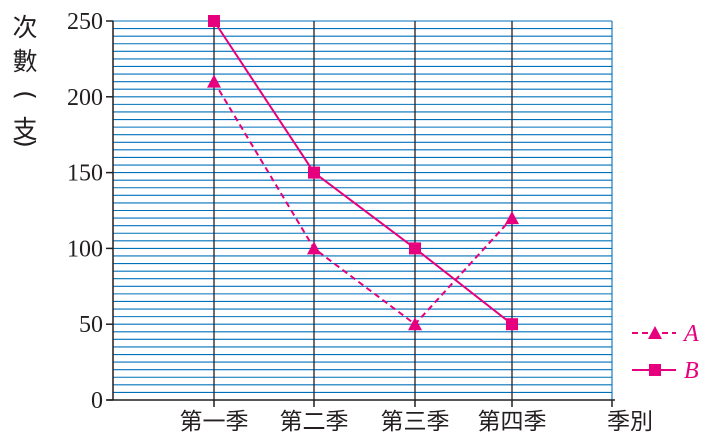  I want to click on legend-label: B, so click(691, 371).